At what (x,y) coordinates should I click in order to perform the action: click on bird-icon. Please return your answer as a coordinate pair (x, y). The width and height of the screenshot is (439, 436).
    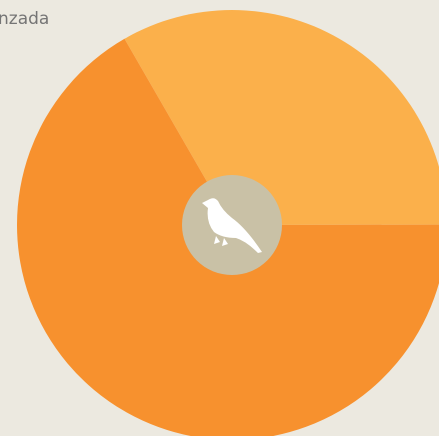
    Looking at the image, I should click on (232, 225).